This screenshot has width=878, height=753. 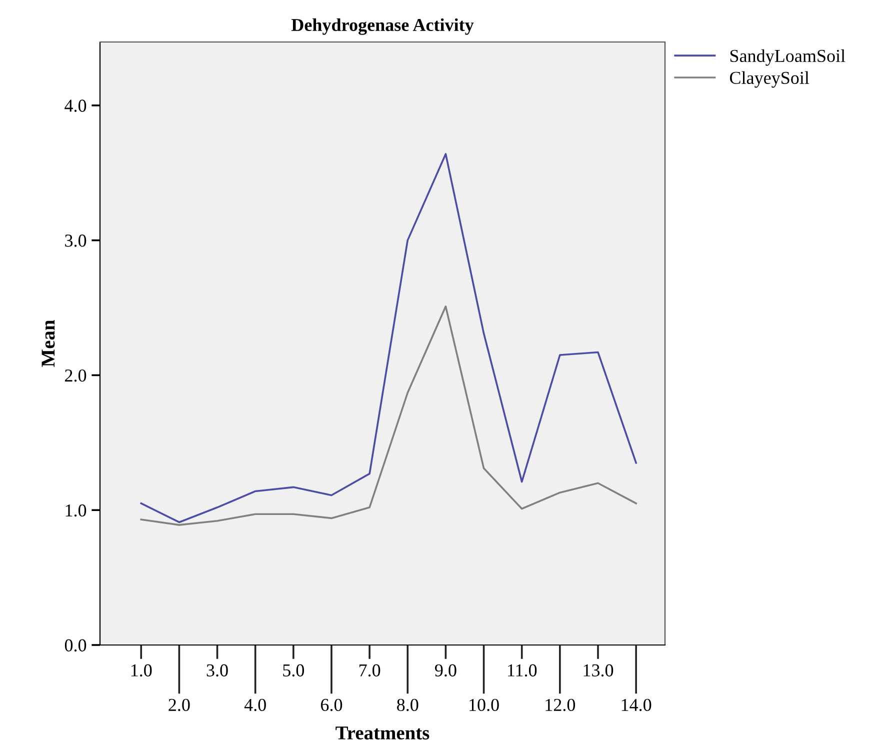 What do you see at coordinates (788, 57) in the screenshot?
I see `legend-label: SandyLoamSoil` at bounding box center [788, 57].